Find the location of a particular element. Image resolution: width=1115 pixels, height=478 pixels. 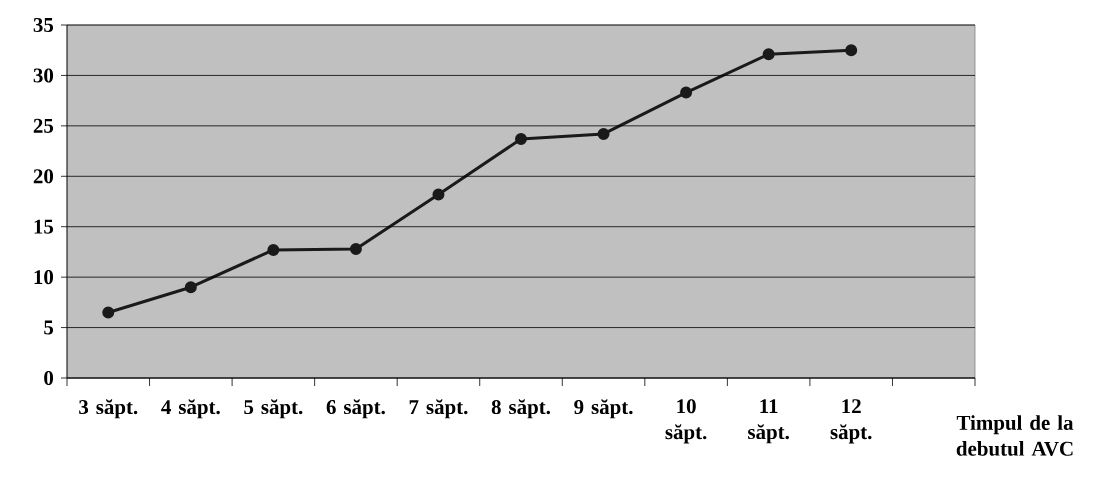

x-tick-label: 3 săpt. is located at coordinates (108, 409).